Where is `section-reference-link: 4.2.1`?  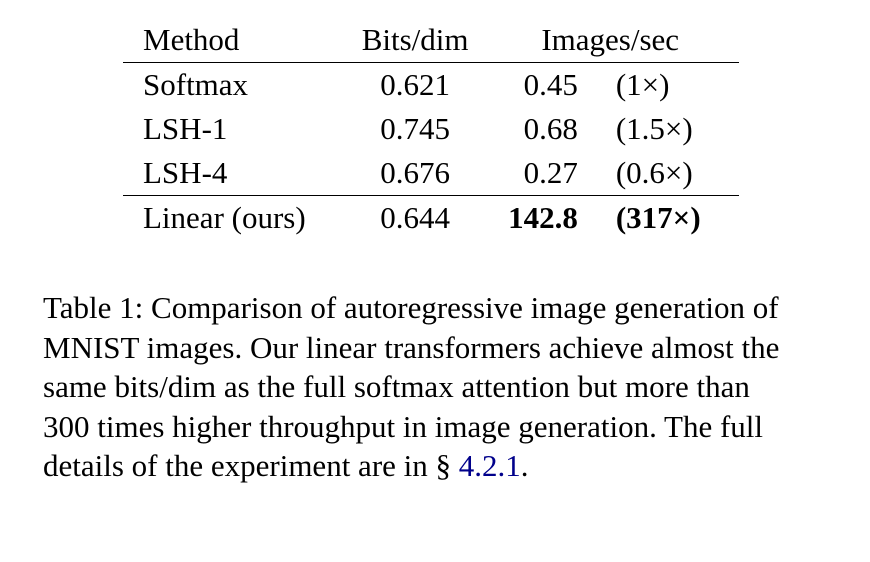 section-reference-link: 4.2.1 is located at coordinates (489, 465).